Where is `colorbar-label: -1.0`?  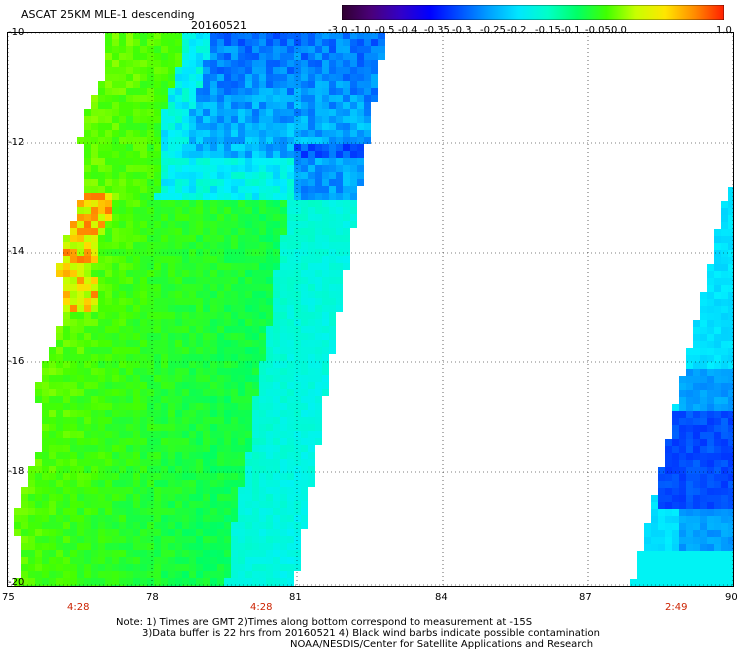 colorbar-label: -1.0 is located at coordinates (361, 30).